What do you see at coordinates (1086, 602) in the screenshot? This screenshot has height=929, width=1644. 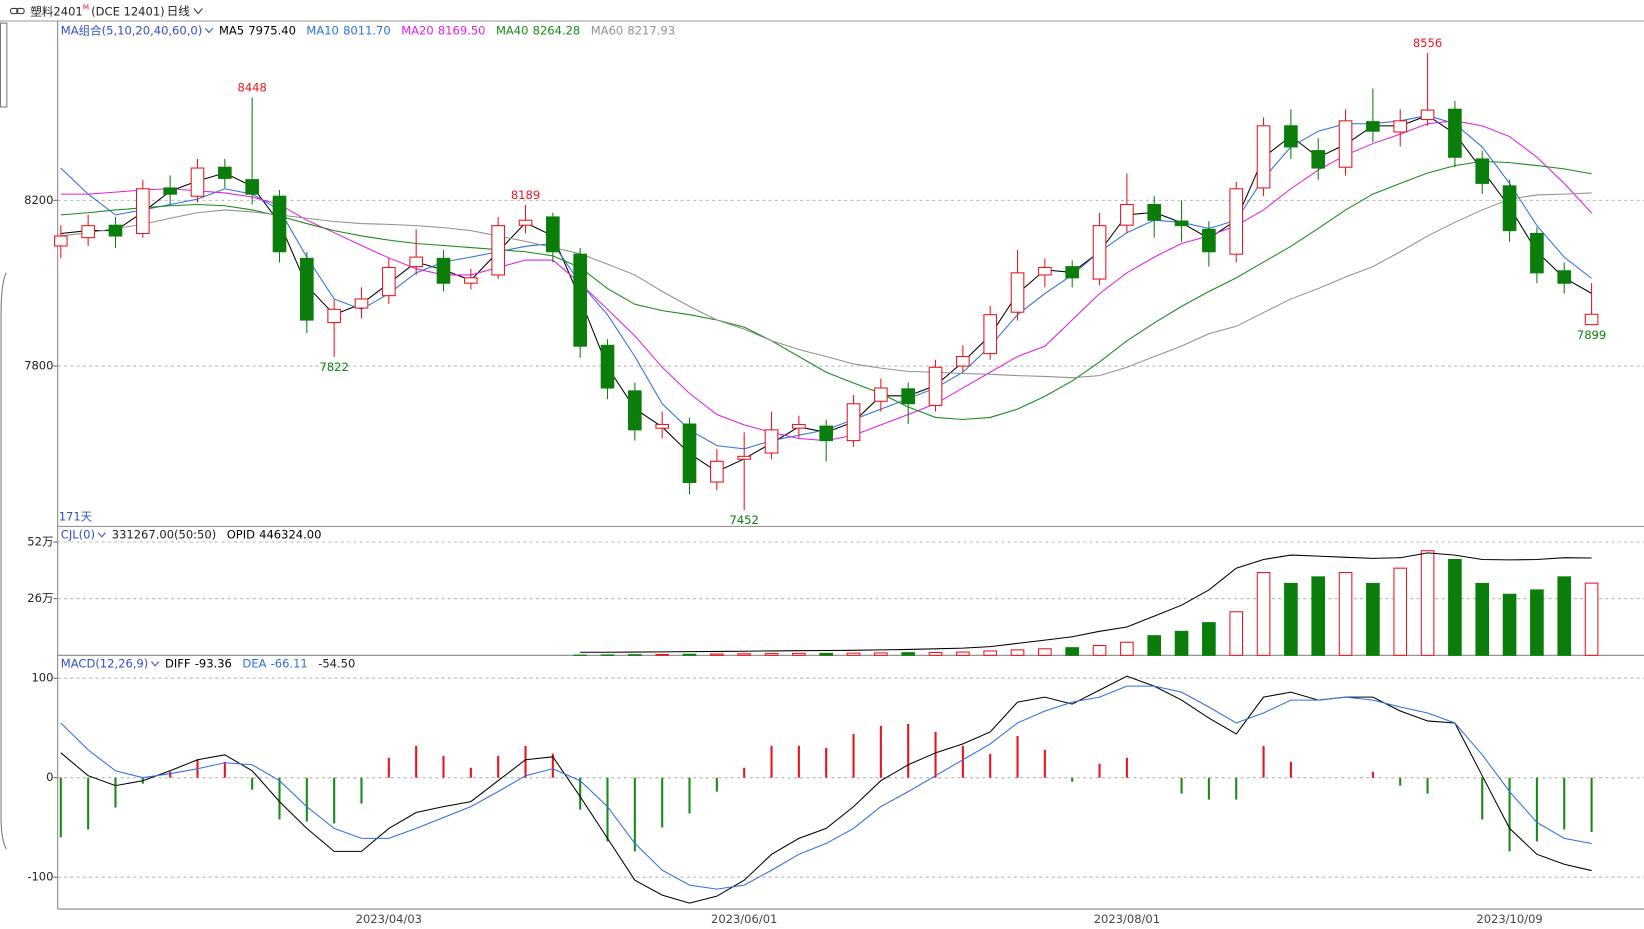 I see `open-interest-line` at bounding box center [1086, 602].